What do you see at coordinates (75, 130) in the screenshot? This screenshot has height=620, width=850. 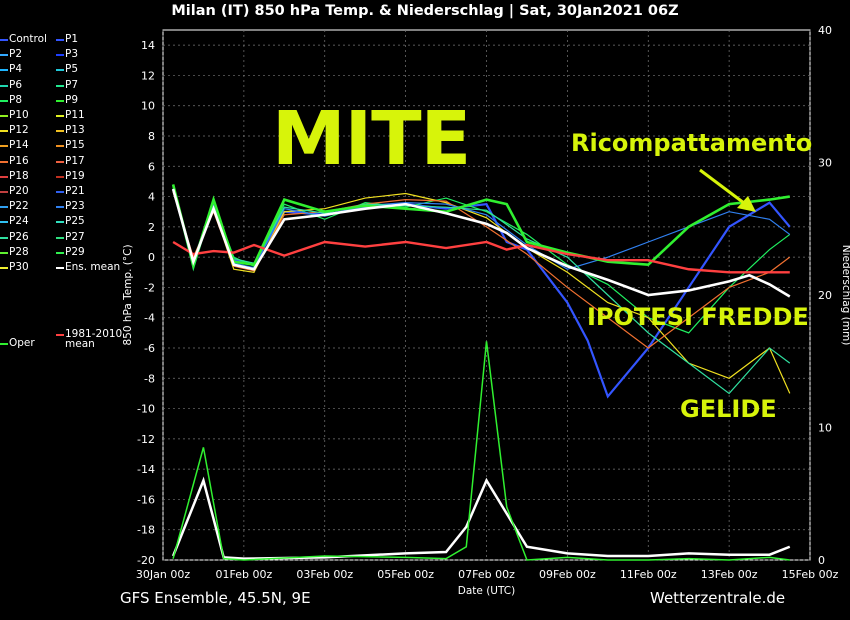 I see `legend-label: P13` at bounding box center [75, 130].